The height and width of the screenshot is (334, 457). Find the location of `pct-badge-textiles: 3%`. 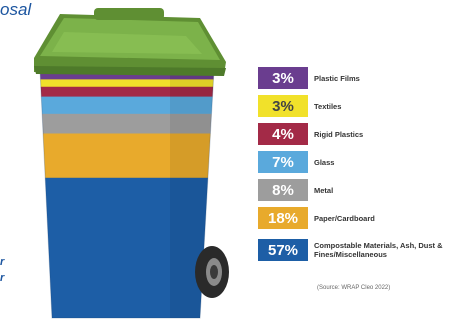

pct-badge-textiles: 3% is located at coordinates (283, 106).